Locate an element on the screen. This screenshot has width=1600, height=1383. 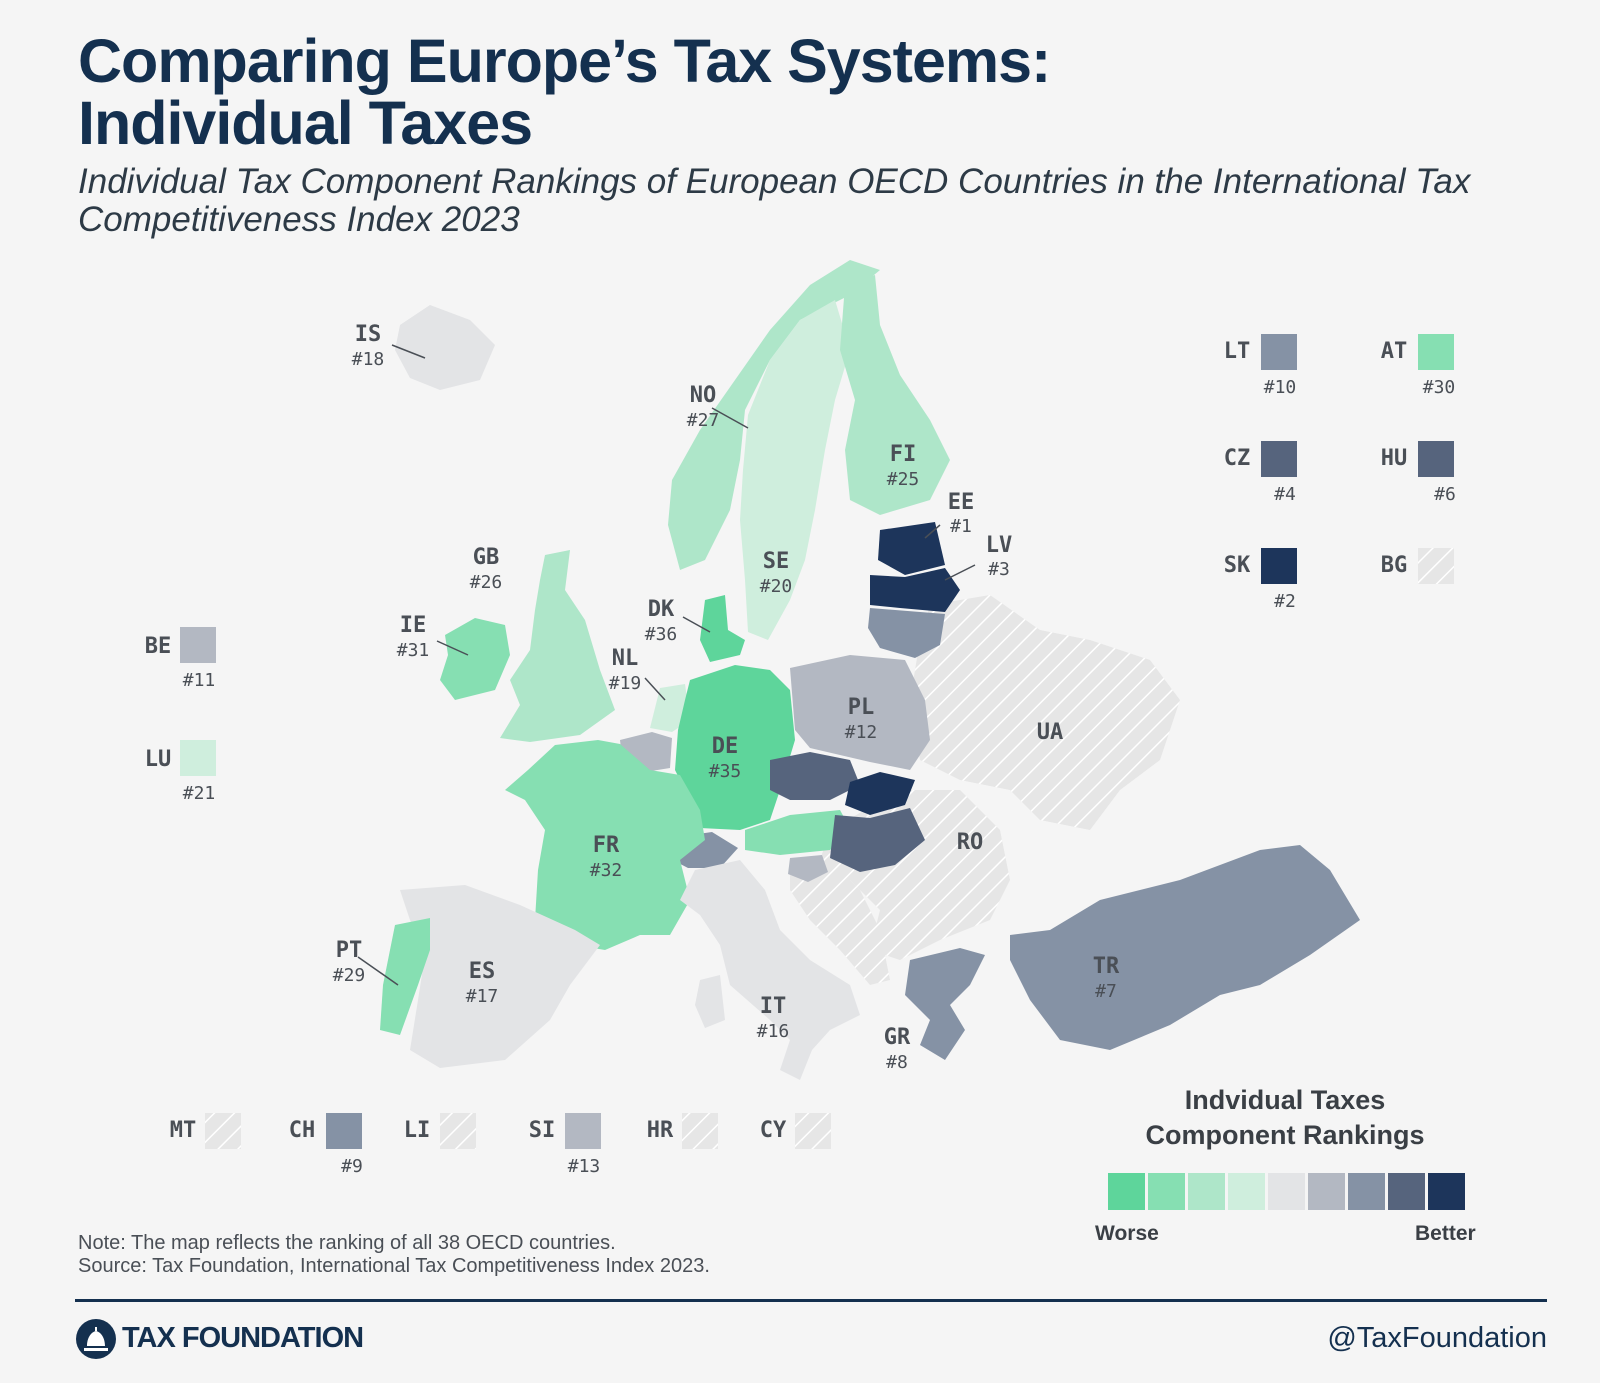
side-li-code: LI is located at coordinates (417, 1130).